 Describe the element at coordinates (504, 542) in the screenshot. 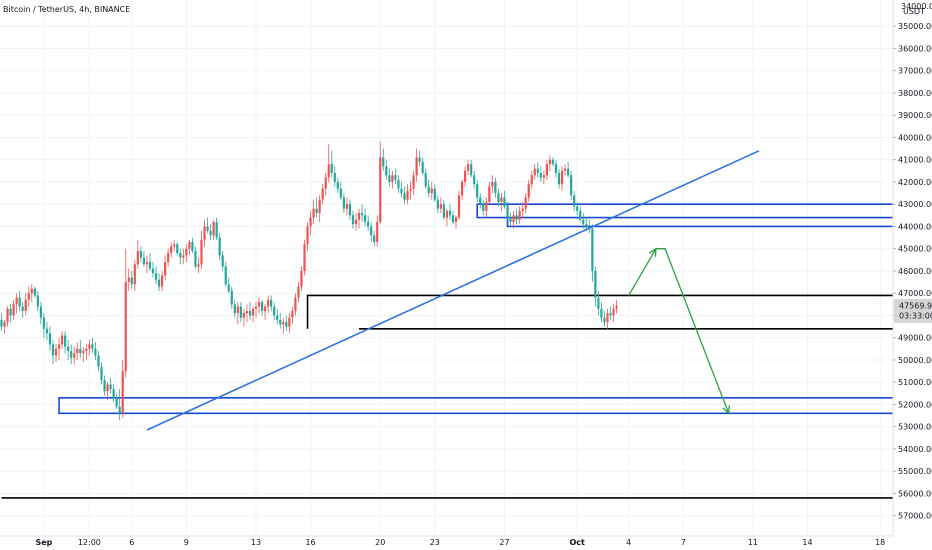

I see `time-tick-label: 27` at that location.